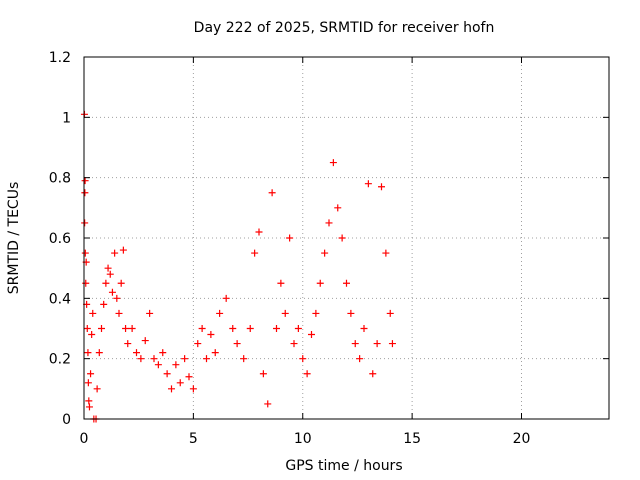 This screenshot has height=480, width=640. Describe the element at coordinates (60, 58) in the screenshot. I see `y-tick-label: 1.2` at that location.